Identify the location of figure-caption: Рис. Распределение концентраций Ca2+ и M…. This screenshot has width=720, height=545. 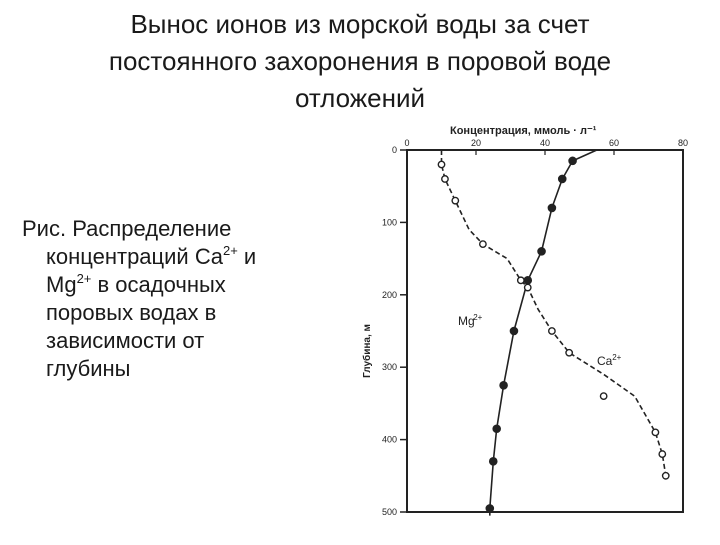
(182, 299).